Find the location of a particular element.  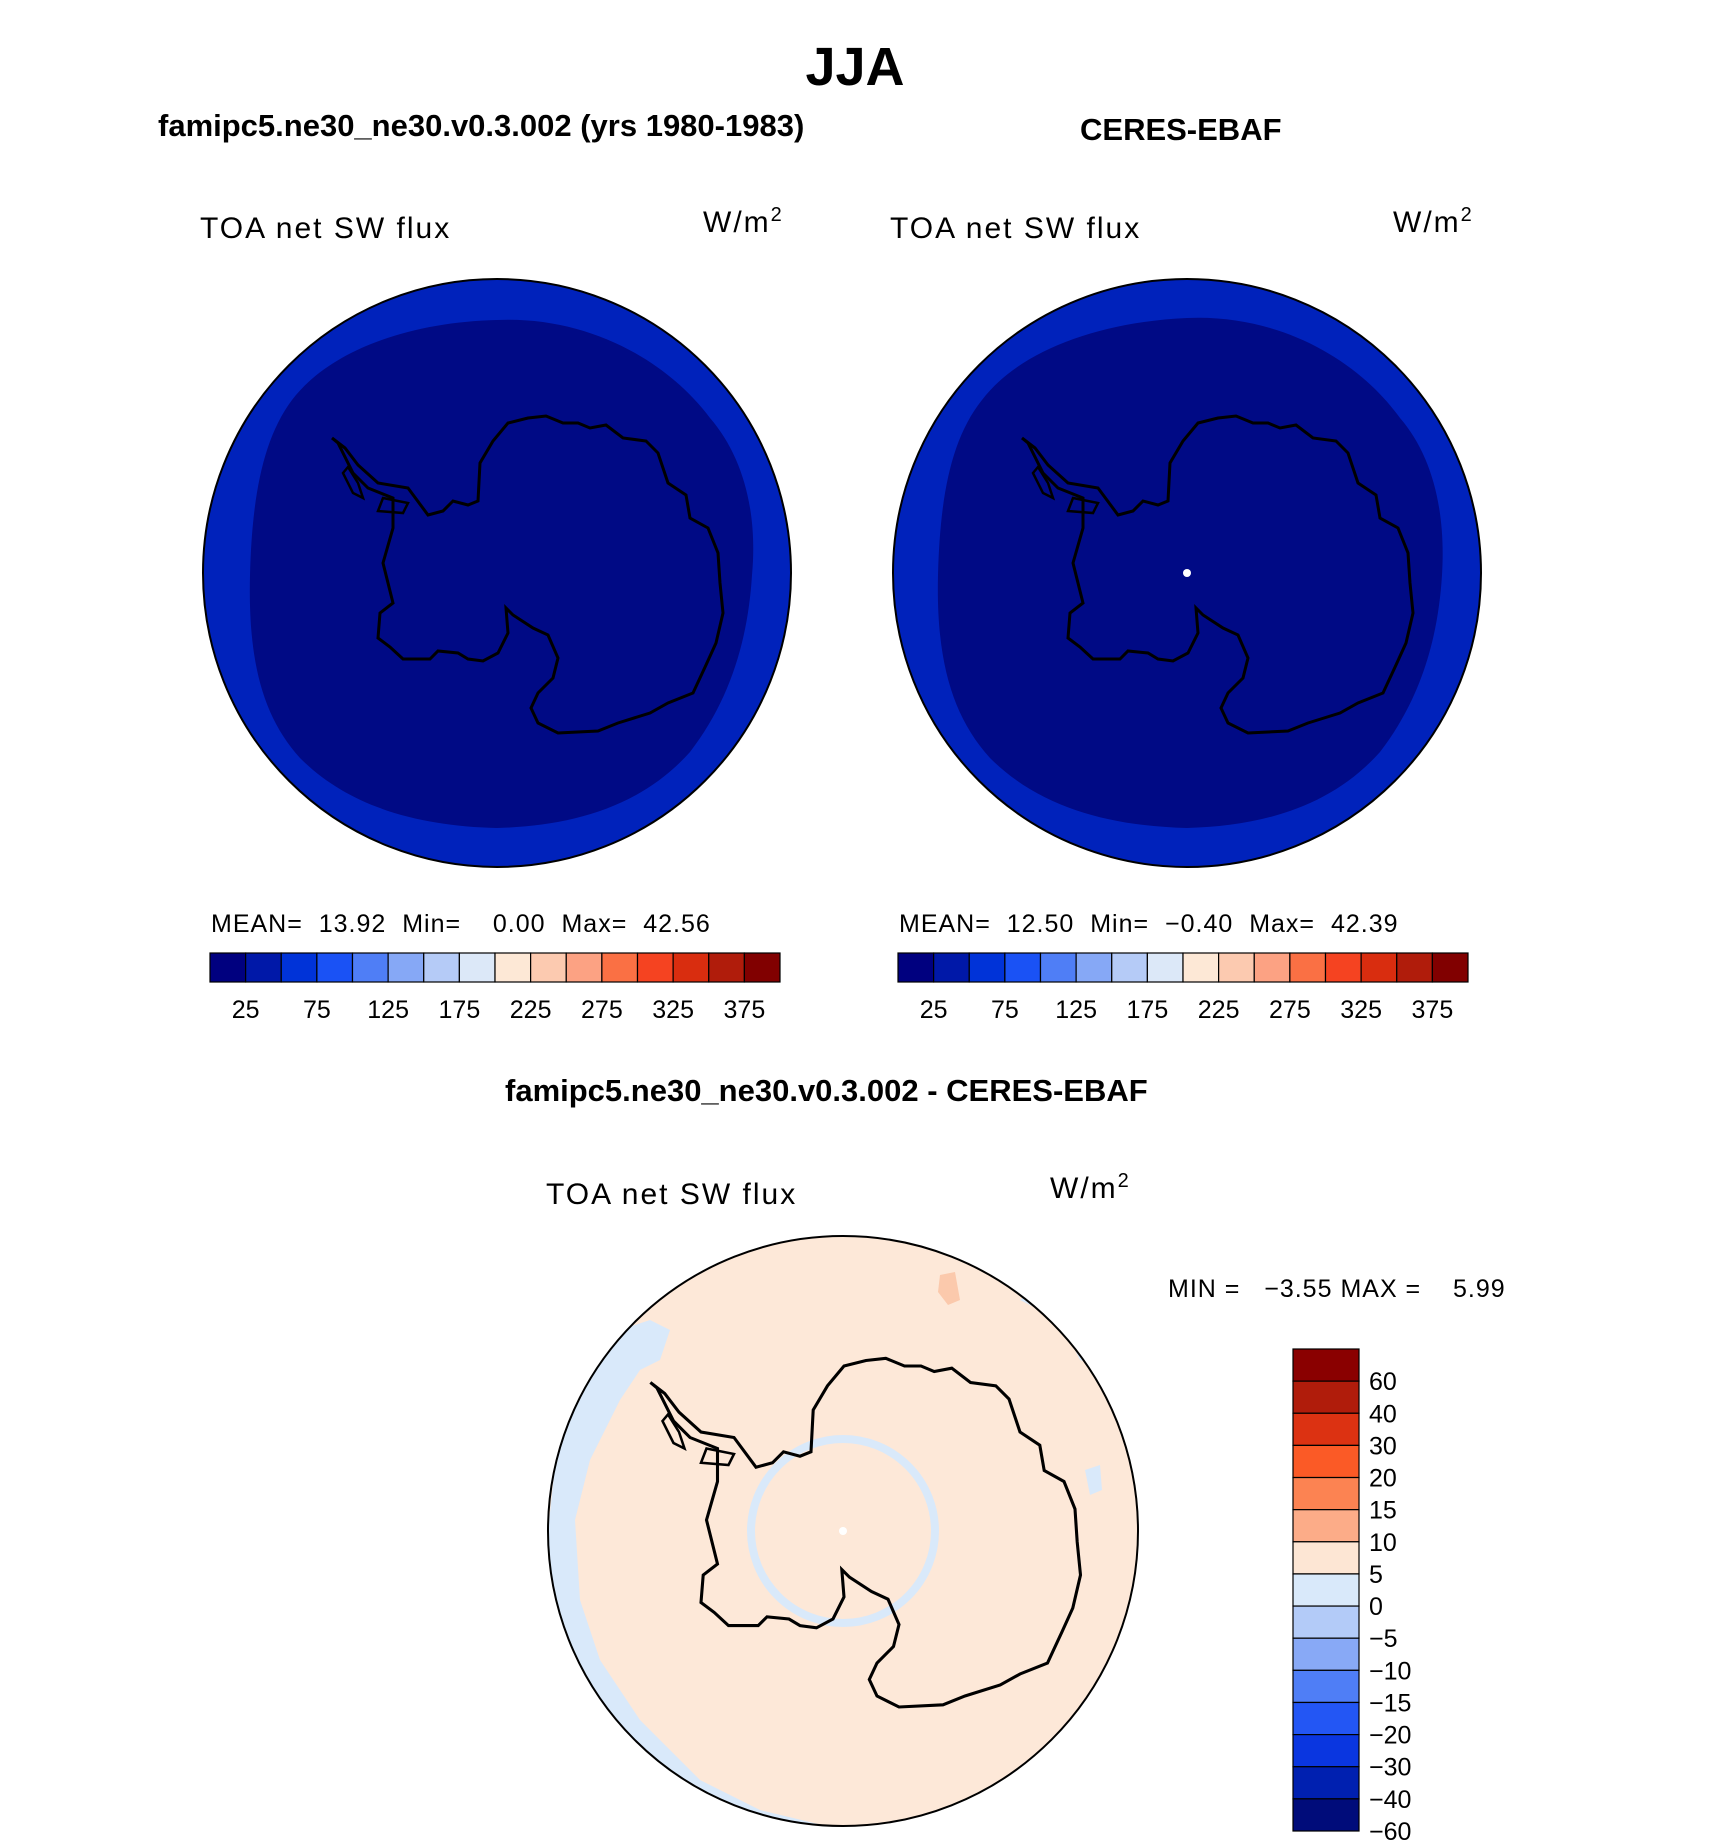

diff-stats: MIN = −3.55 MAX = 5.99 is located at coordinates (1337, 1289).